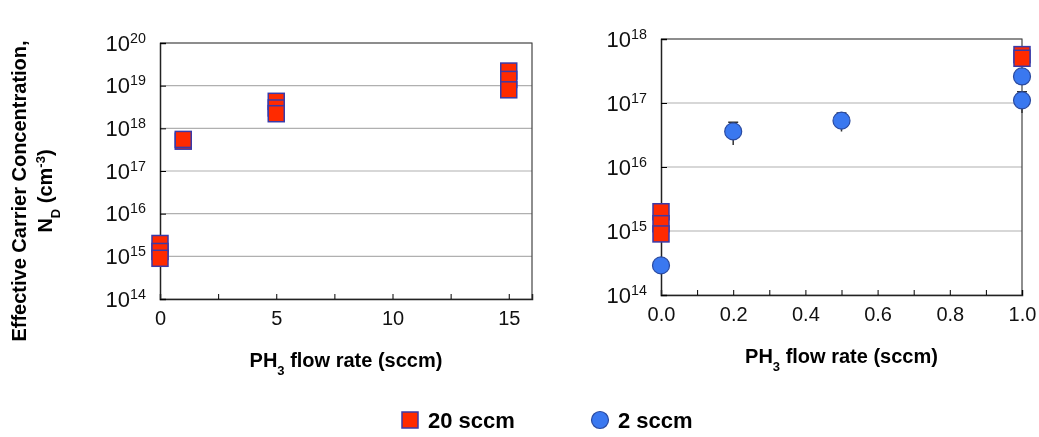 This screenshot has height=437, width=1039. I want to click on x-tick-label: 10, so click(393, 318).